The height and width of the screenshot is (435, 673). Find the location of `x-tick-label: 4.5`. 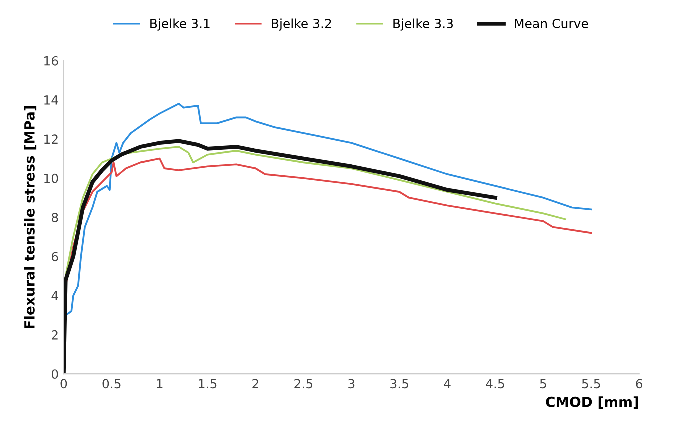

x-tick-label: 4.5 is located at coordinates (495, 384).